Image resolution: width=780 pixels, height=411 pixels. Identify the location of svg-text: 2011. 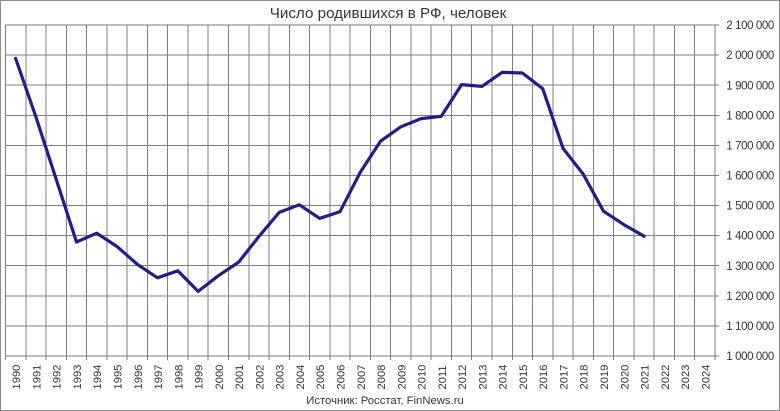
(443, 377).